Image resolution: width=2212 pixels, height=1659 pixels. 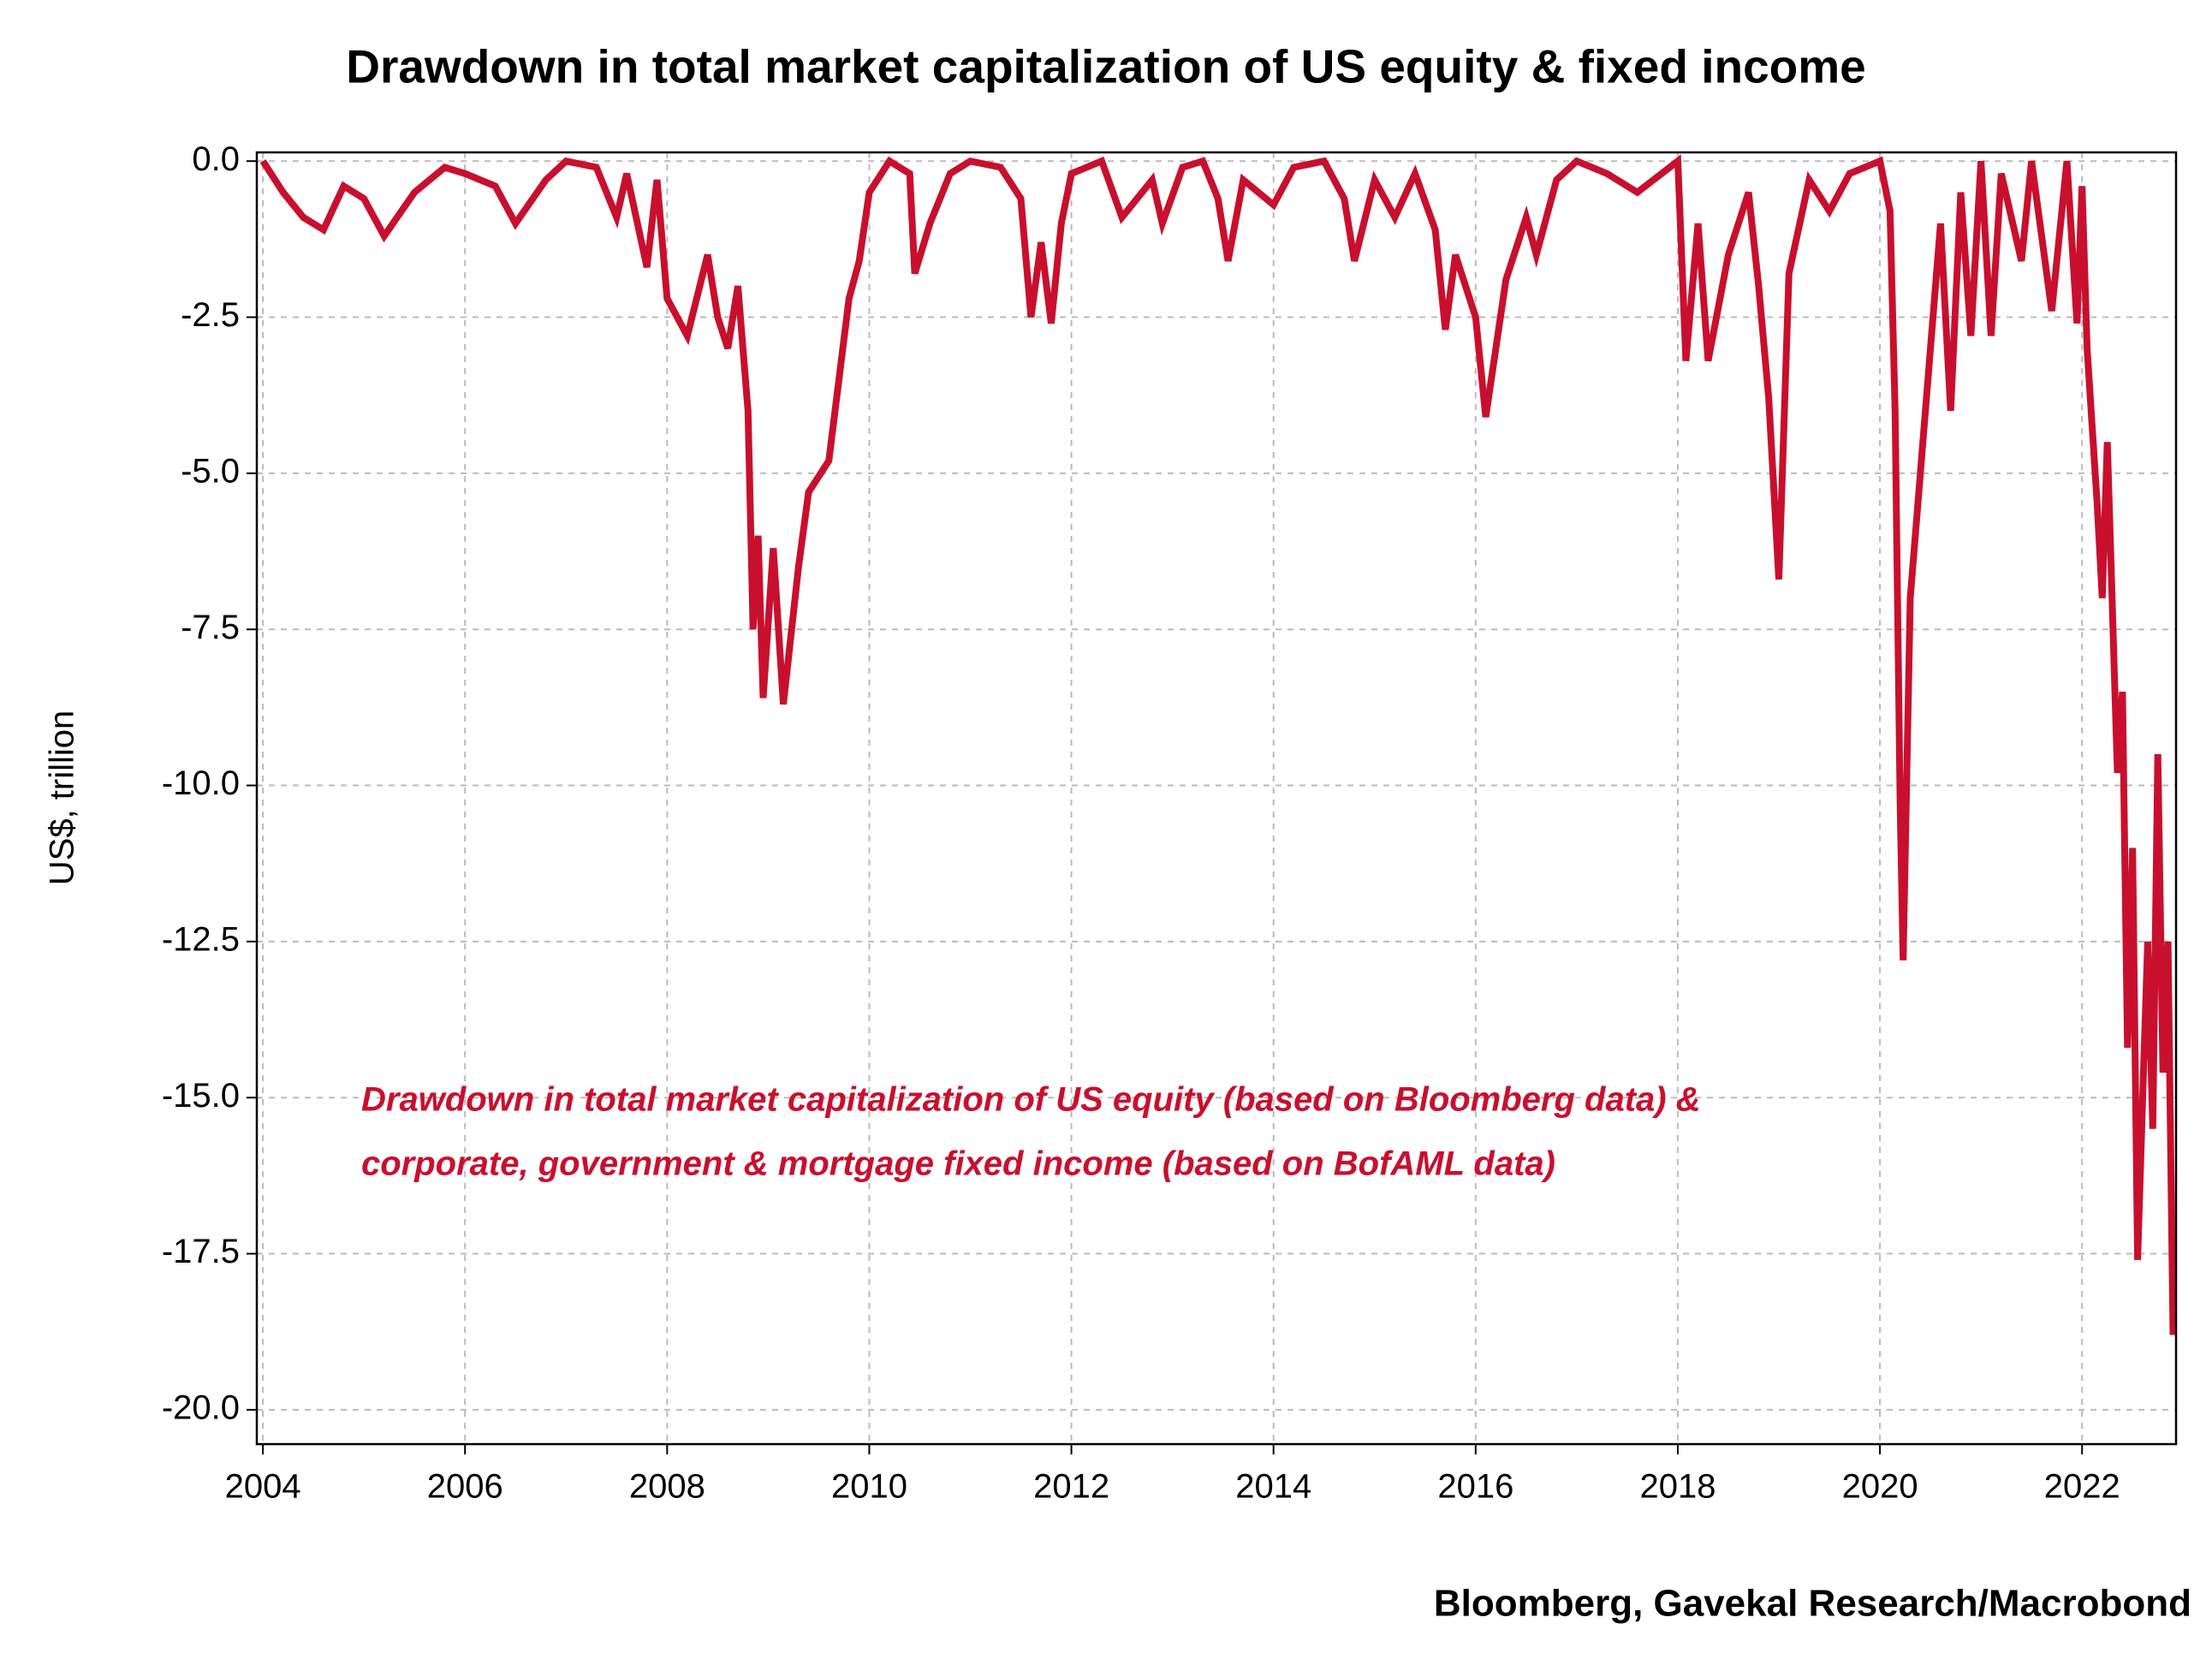 What do you see at coordinates (667, 1487) in the screenshot?
I see `x-tick-label: 2008` at bounding box center [667, 1487].